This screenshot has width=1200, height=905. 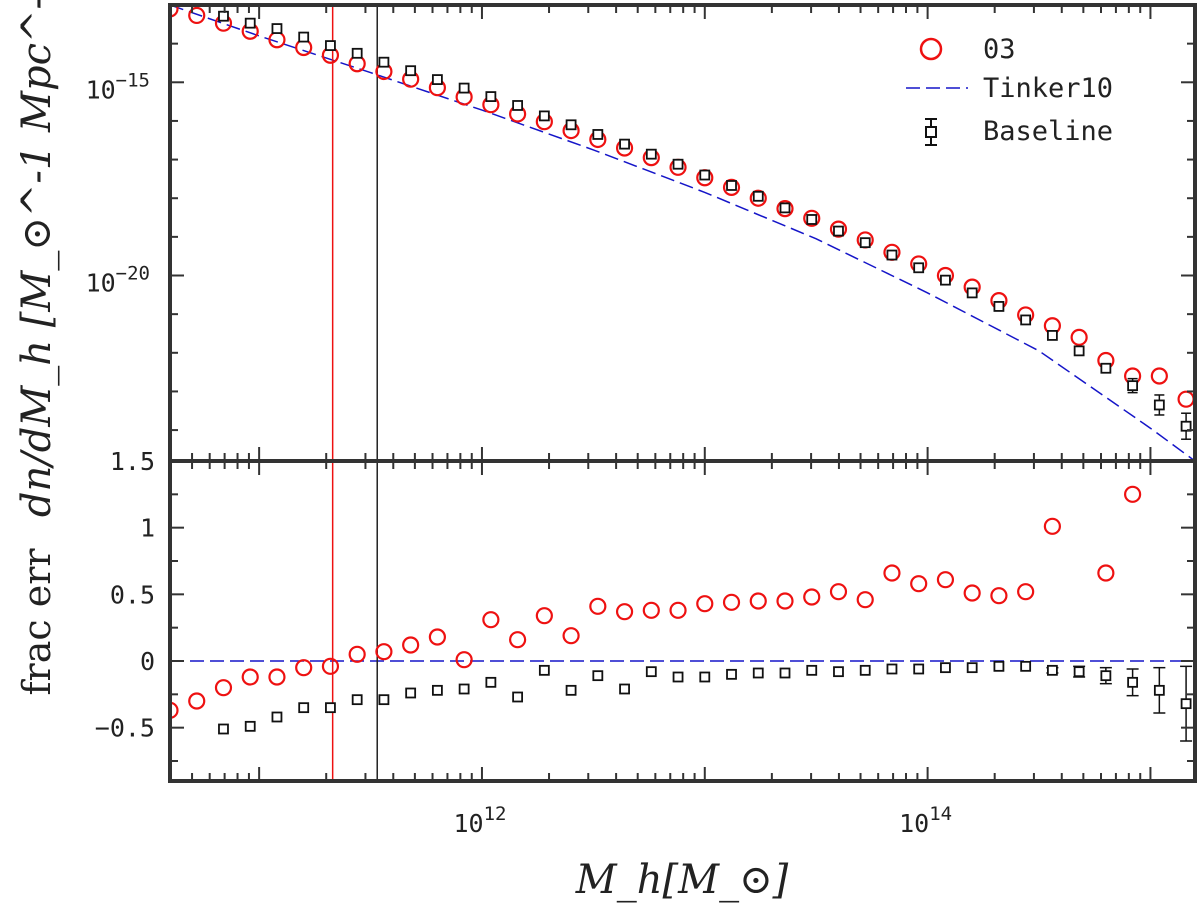 What do you see at coordinates (1048, 88) in the screenshot?
I see `legend-tinker10-label: Tinker10` at bounding box center [1048, 88].